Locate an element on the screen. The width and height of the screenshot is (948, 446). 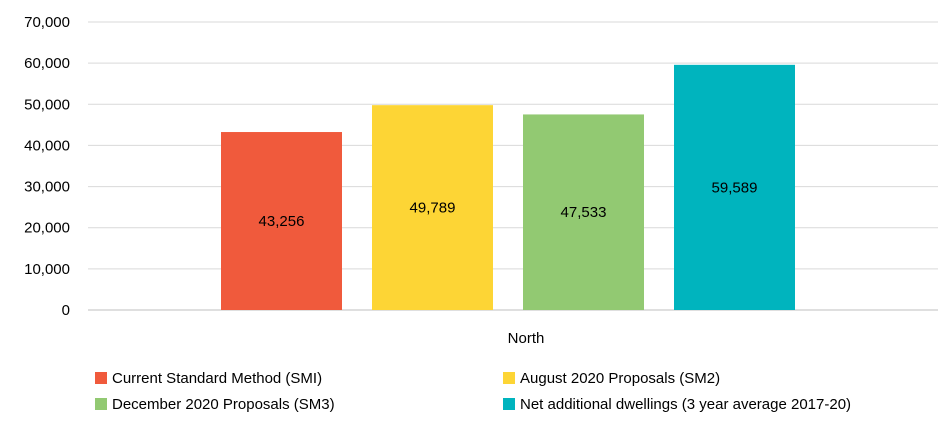
legend-swatch-sm1 is located at coordinates (101, 378).